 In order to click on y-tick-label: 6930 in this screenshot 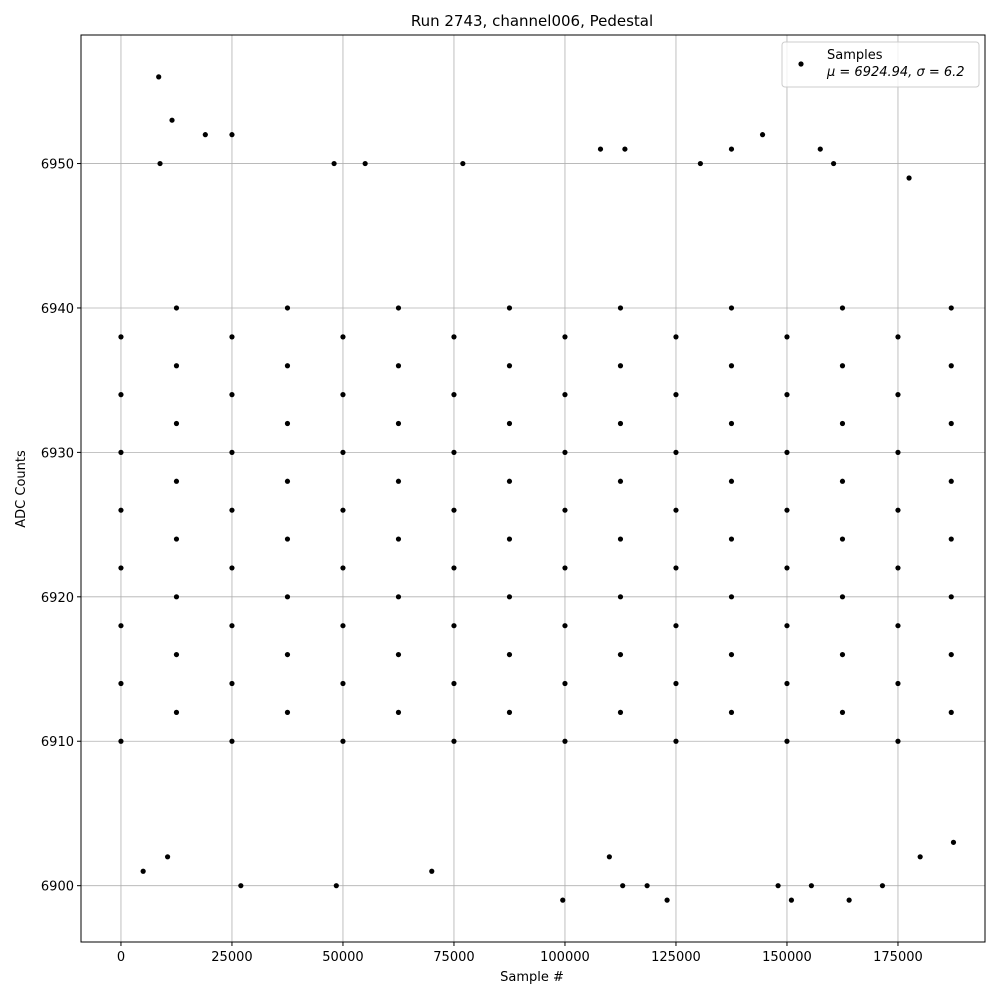, I will do `click(57, 453)`.